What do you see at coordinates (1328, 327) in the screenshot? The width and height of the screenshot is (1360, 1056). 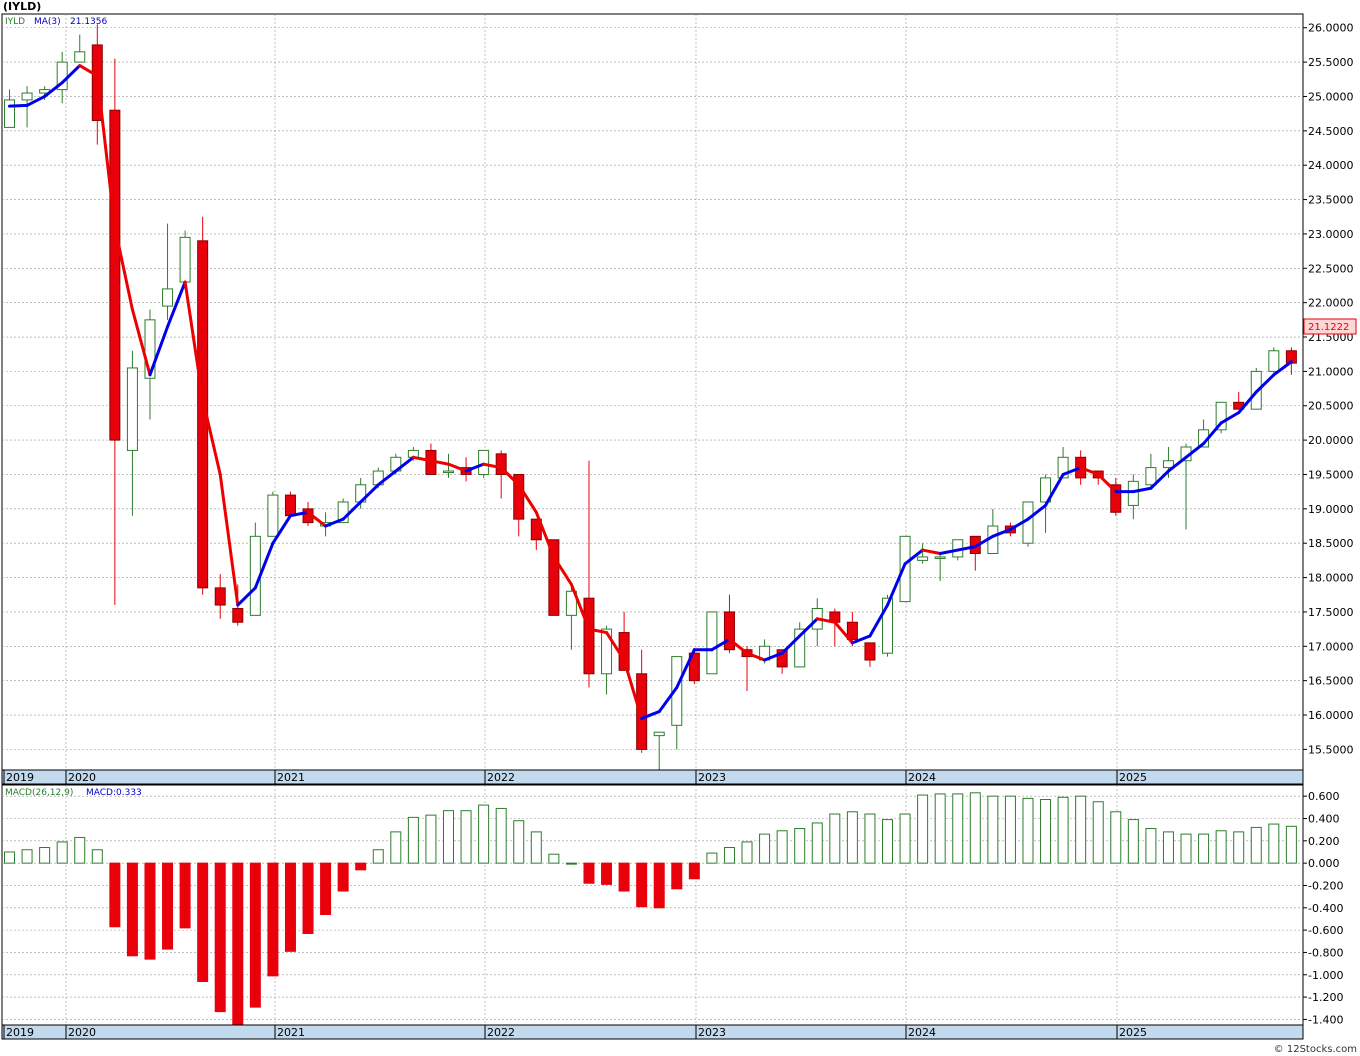 I see `last-price-value: 21.1222` at bounding box center [1328, 327].